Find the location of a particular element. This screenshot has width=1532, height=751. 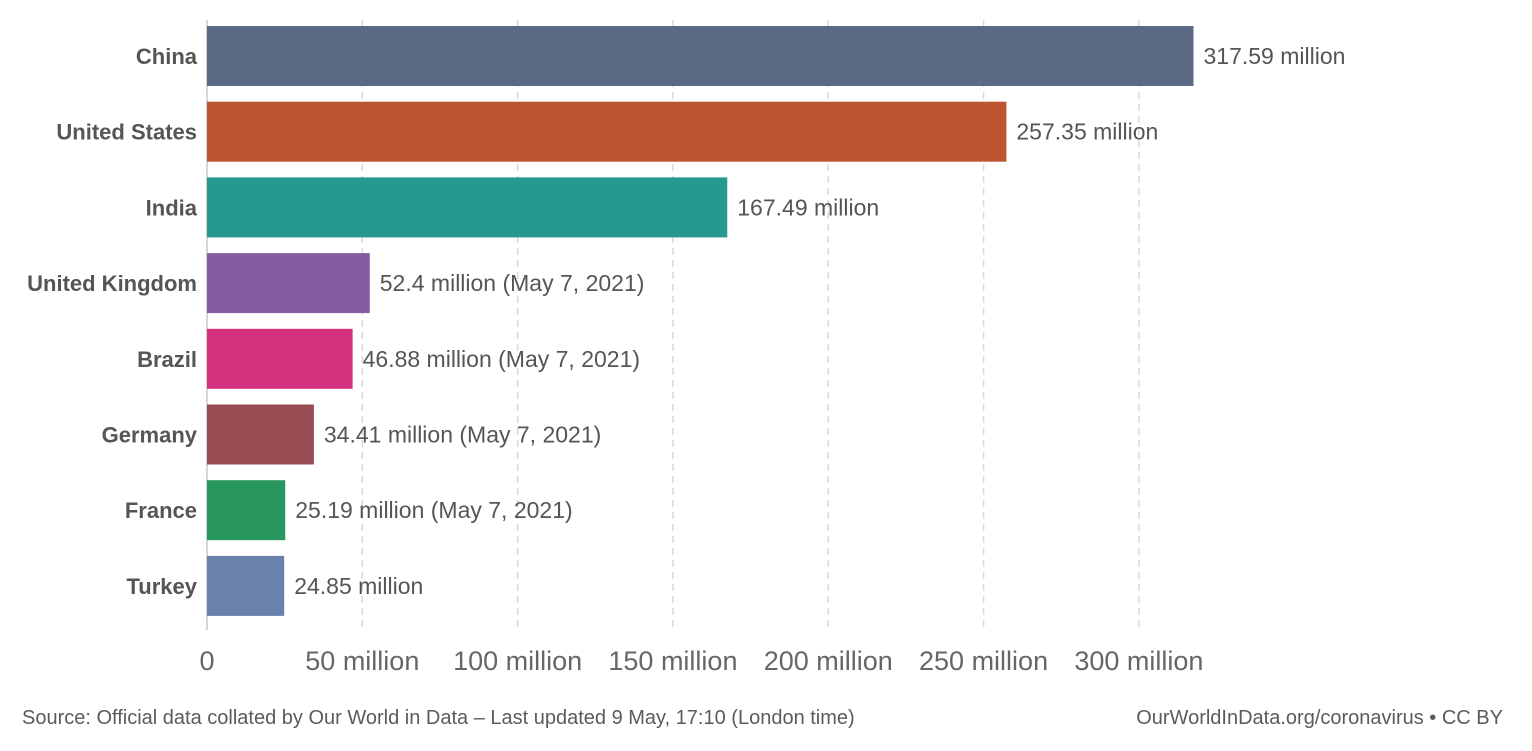

value-label-brazil: 46.88 million (May 7, 2021) is located at coordinates (501, 359).